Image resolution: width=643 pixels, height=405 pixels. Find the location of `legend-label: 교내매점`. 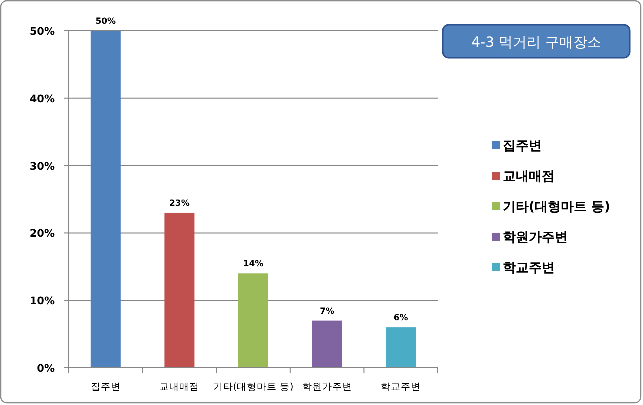

legend-label: 교내매점 is located at coordinates (529, 177).